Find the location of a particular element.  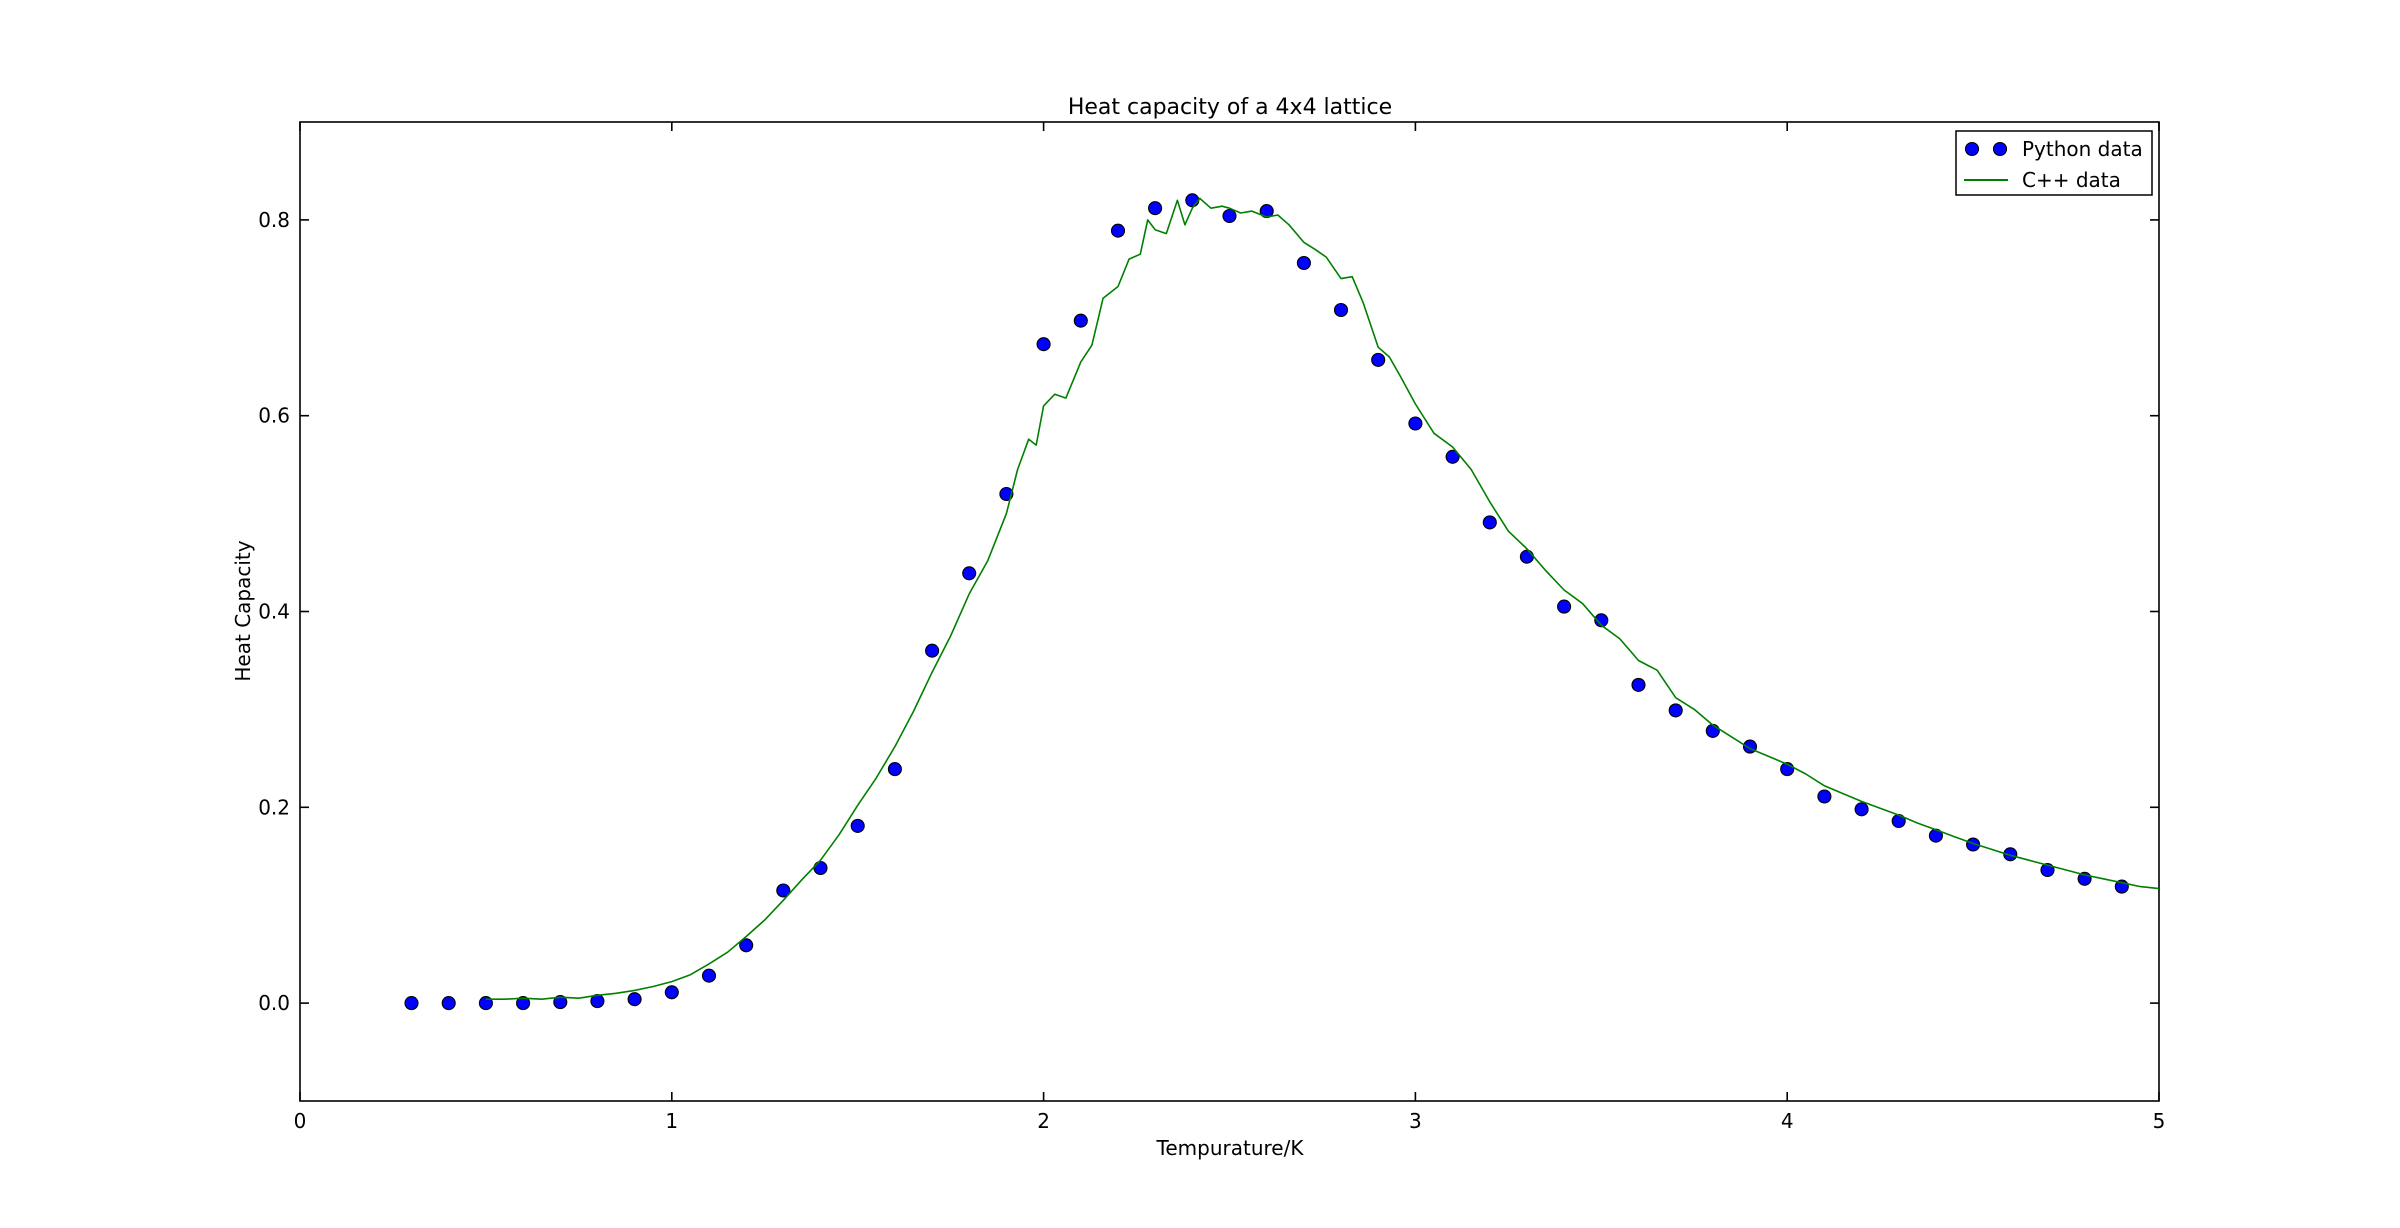

y-axis-label: Heat Capacity is located at coordinates (243, 610).